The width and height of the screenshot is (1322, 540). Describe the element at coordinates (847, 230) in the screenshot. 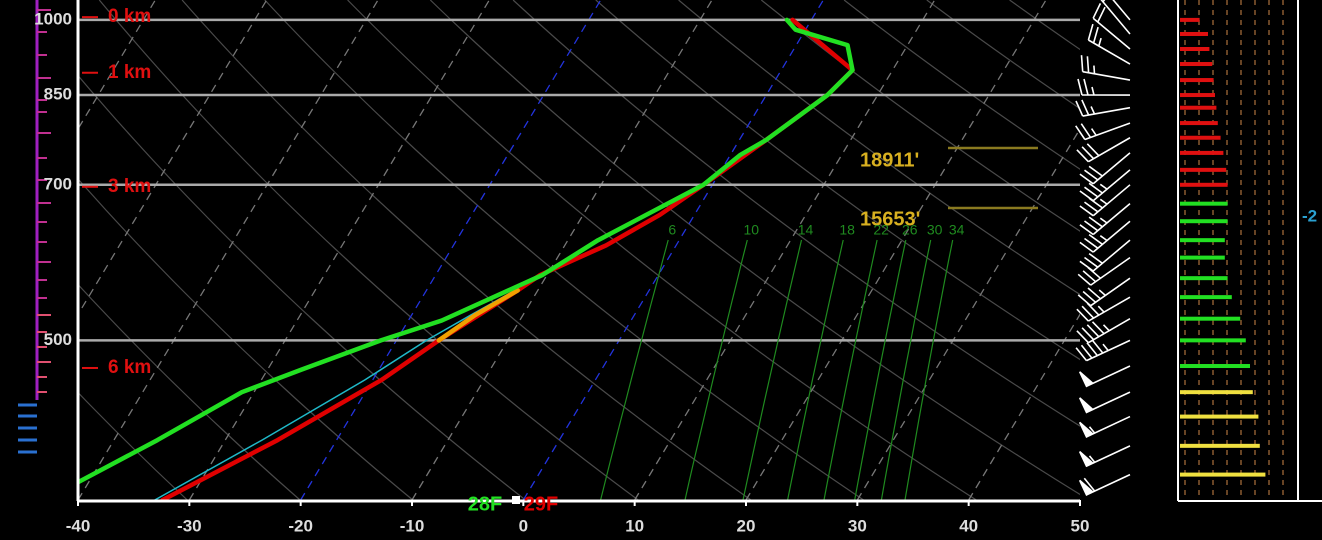

I see `mixing-ratio-label: 18` at that location.